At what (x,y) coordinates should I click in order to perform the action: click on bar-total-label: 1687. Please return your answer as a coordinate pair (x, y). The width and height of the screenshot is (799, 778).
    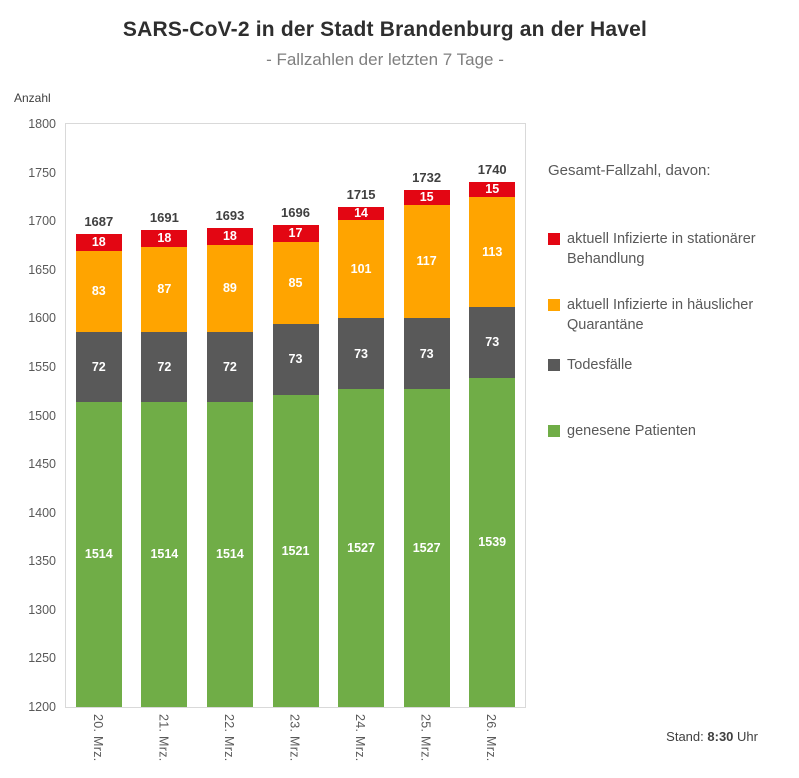
    Looking at the image, I should click on (99, 221).